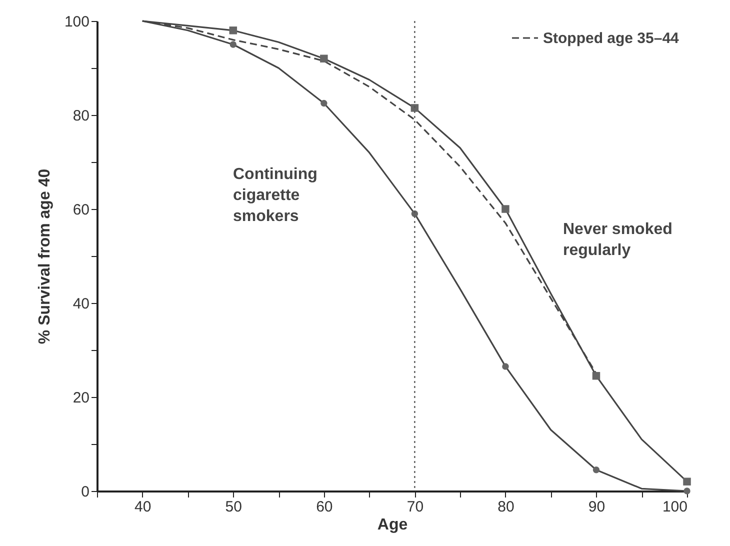  Describe the element at coordinates (392, 525) in the screenshot. I see `x-axis-title: Age` at that location.